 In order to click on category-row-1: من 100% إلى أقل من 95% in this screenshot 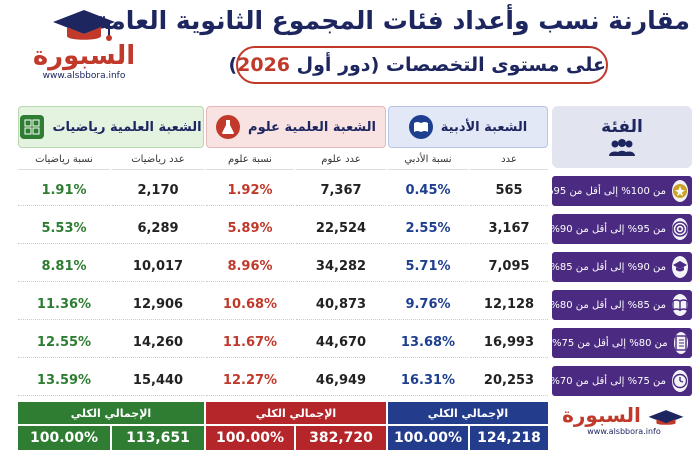, I will do `click(618, 191)`.